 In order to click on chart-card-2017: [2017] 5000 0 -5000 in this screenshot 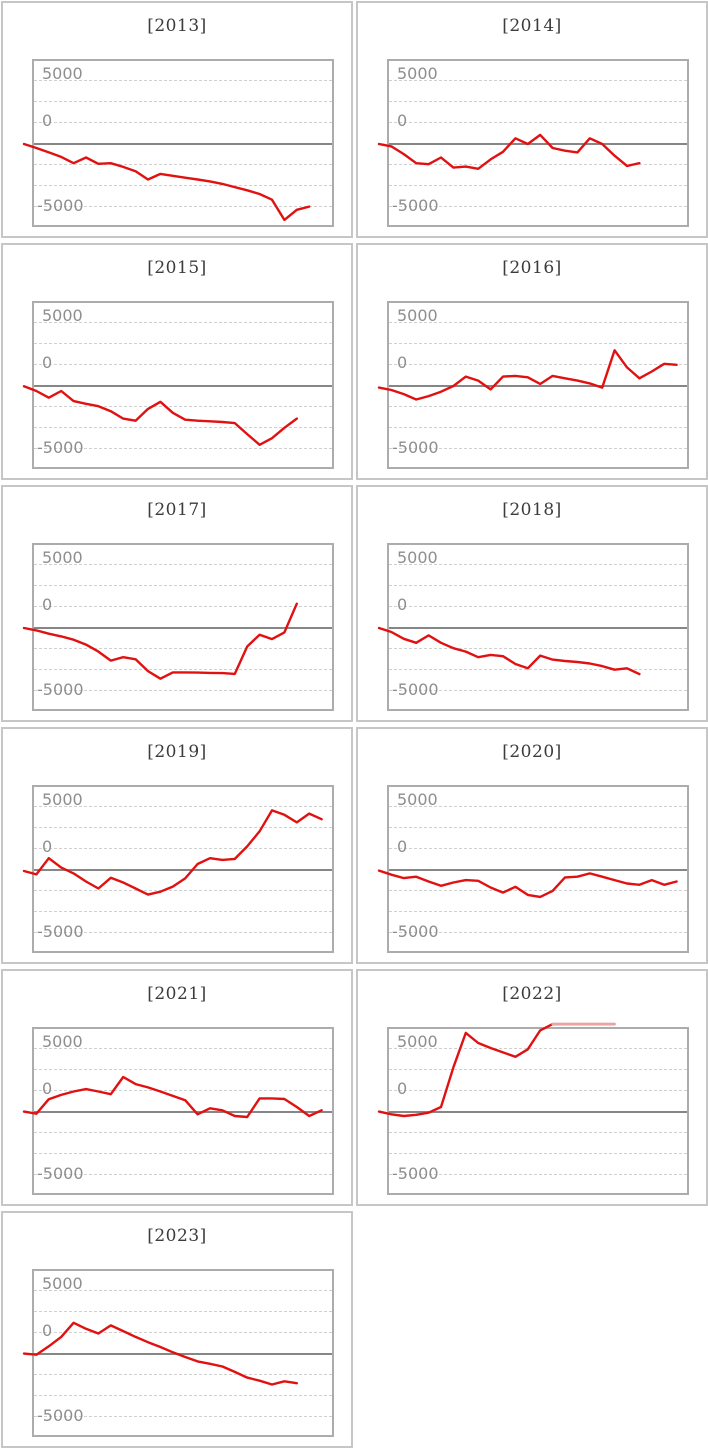, I will do `click(177, 603)`.